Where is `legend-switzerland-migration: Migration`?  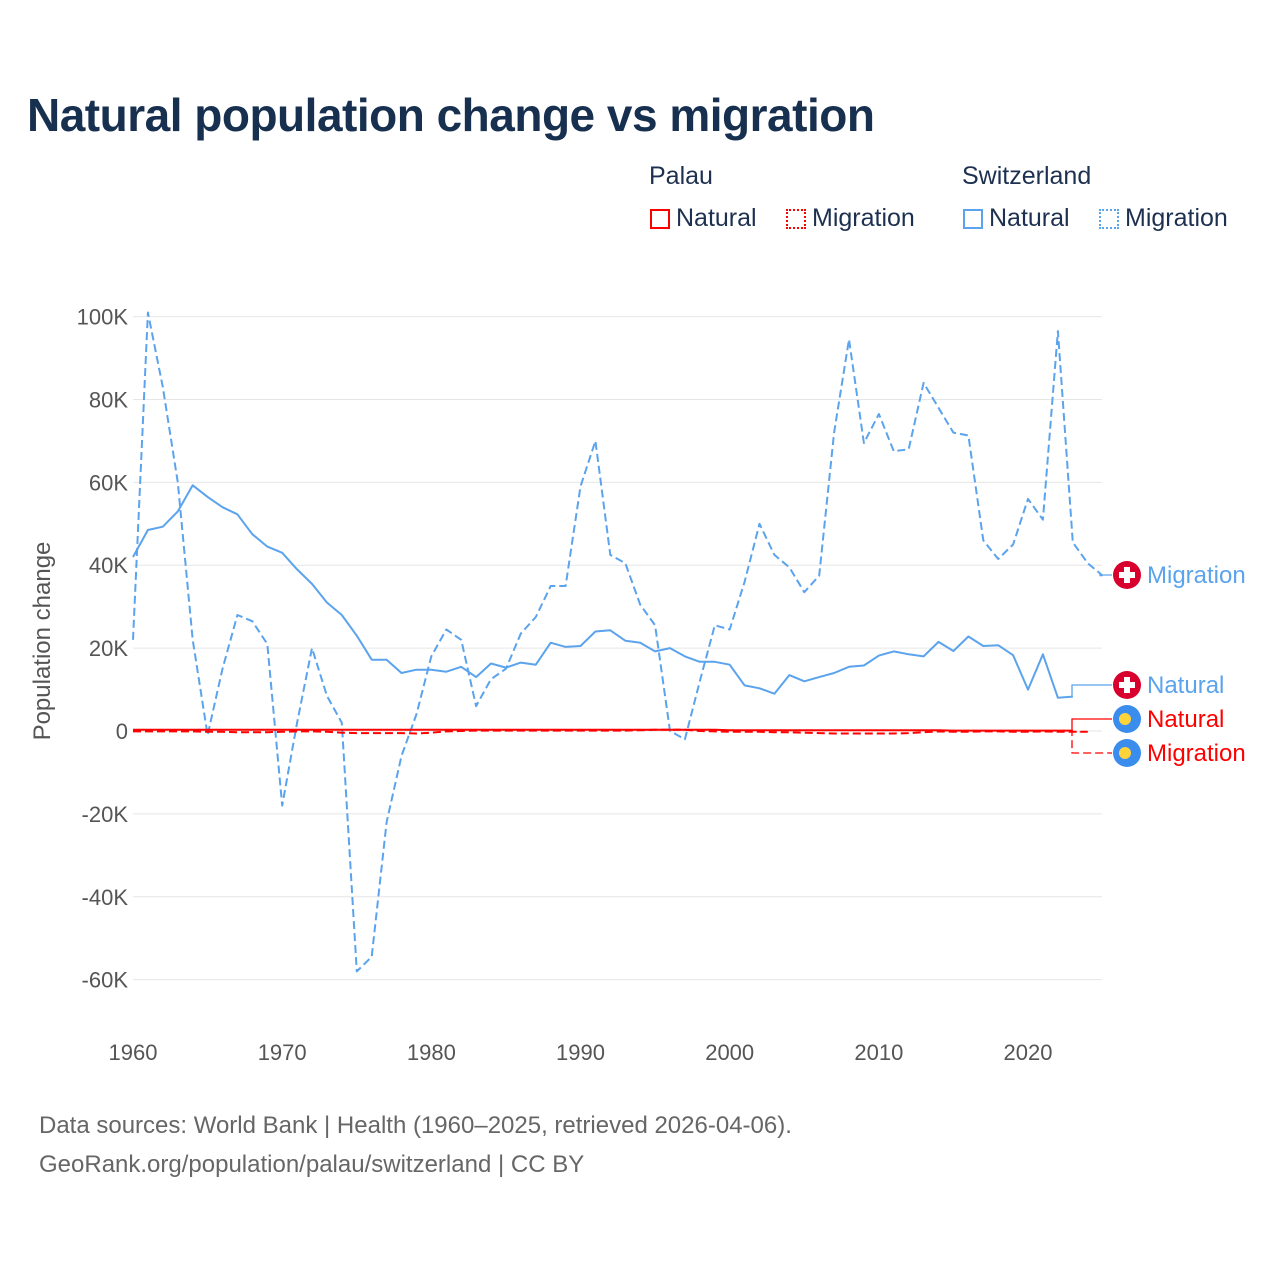
legend-switzerland-migration: Migration is located at coordinates (1163, 218).